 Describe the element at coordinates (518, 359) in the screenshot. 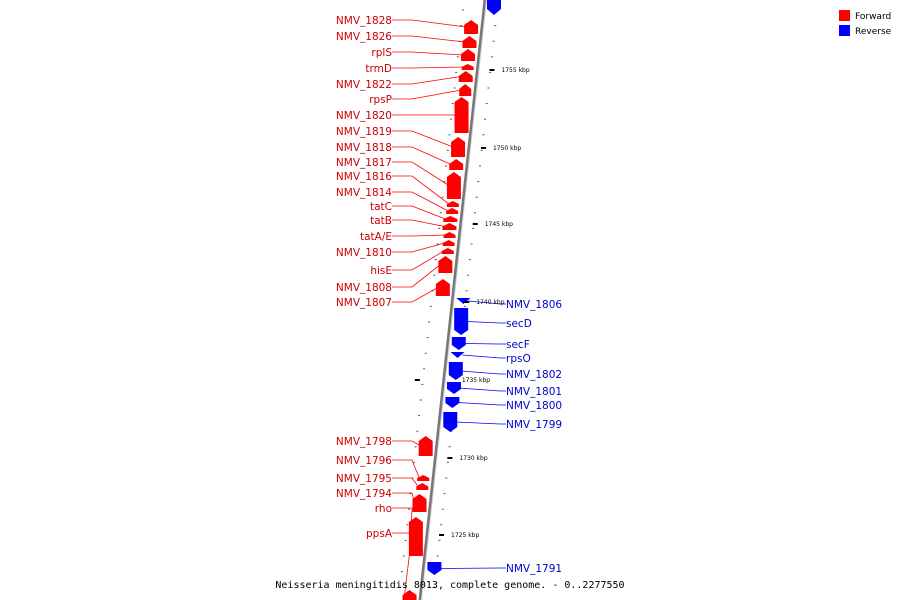

I see `gene-label-reverse: rpsO` at that location.